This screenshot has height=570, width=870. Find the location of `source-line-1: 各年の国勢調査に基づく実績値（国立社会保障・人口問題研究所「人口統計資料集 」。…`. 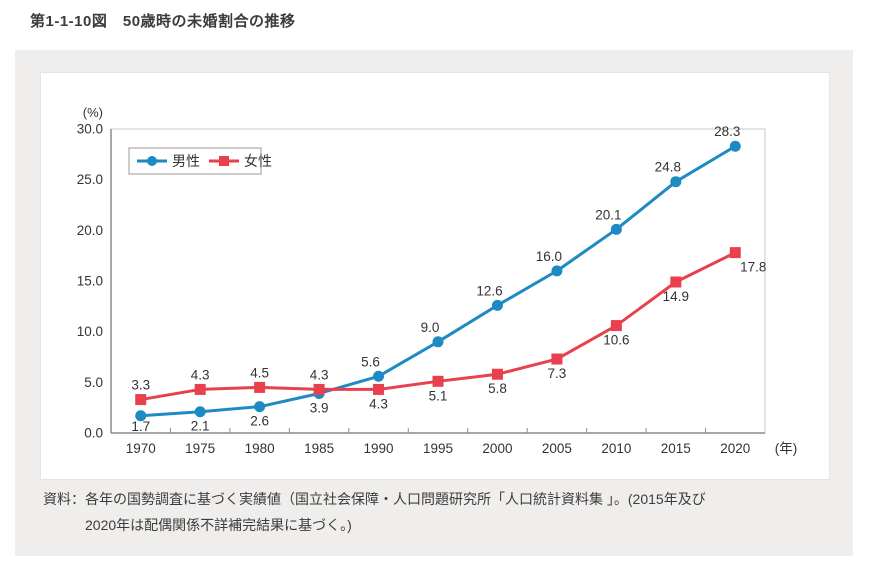

source-line-1: 各年の国勢調査に基づく実績値（国立社会保障・人口問題研究所「人口統計資料集 」。… is located at coordinates (395, 499).